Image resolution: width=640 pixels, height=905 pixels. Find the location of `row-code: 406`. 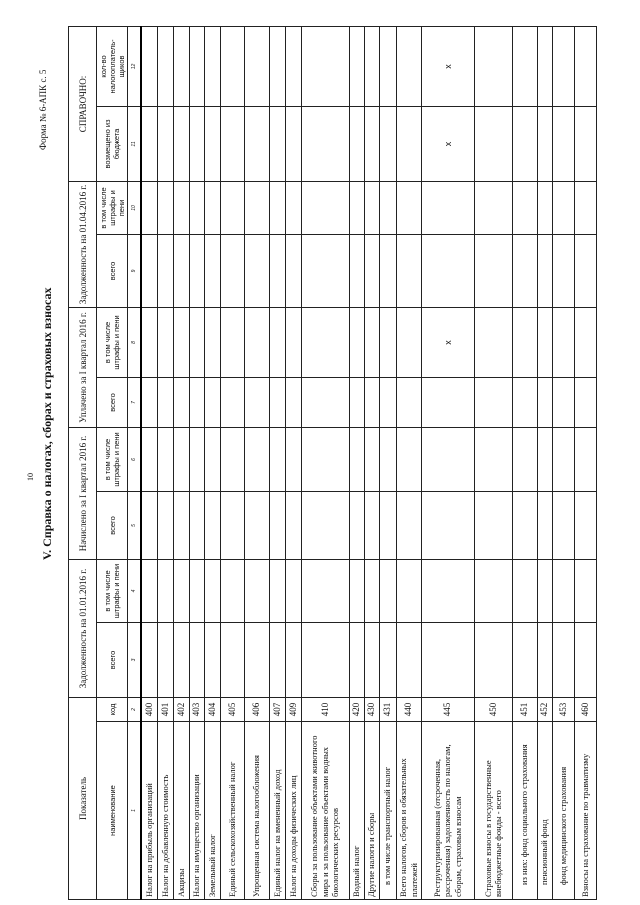

row-code: 406 is located at coordinates (256, 709).